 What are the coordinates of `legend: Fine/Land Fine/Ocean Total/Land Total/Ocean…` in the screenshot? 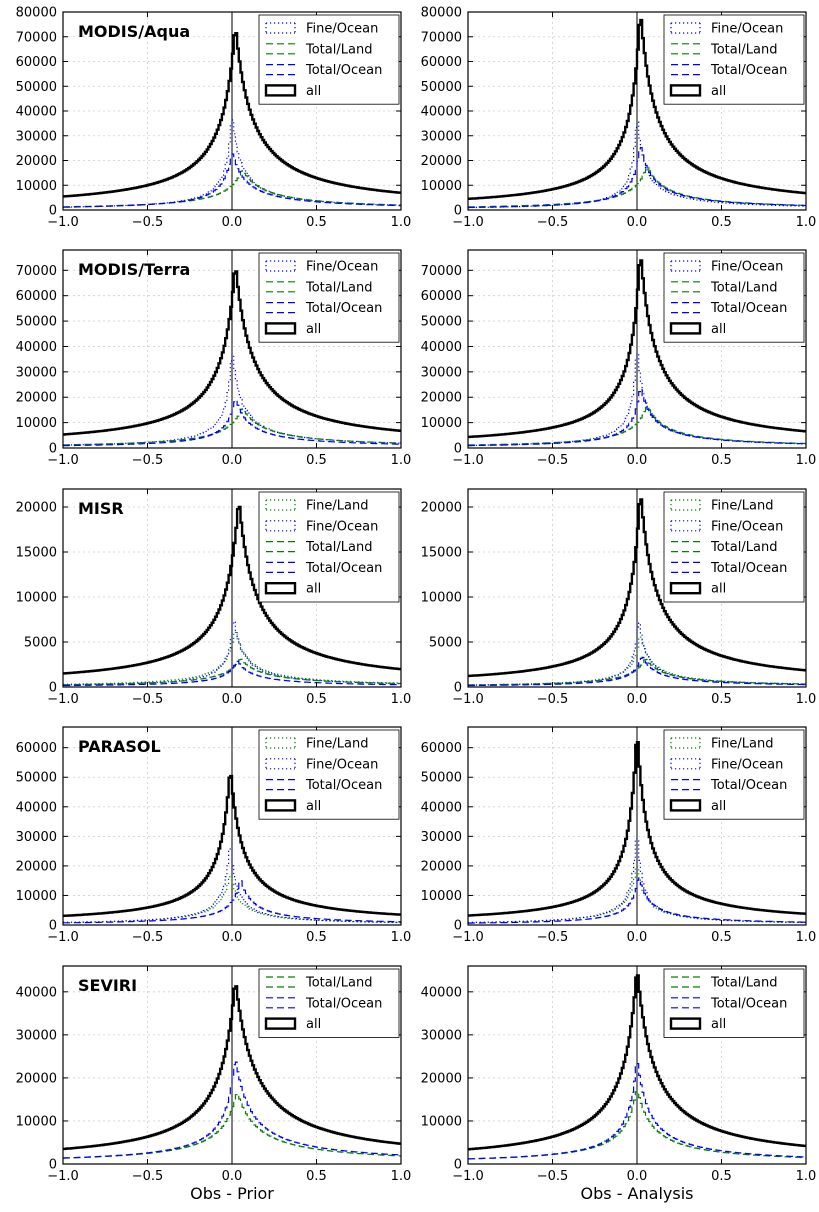 It's located at (329, 547).